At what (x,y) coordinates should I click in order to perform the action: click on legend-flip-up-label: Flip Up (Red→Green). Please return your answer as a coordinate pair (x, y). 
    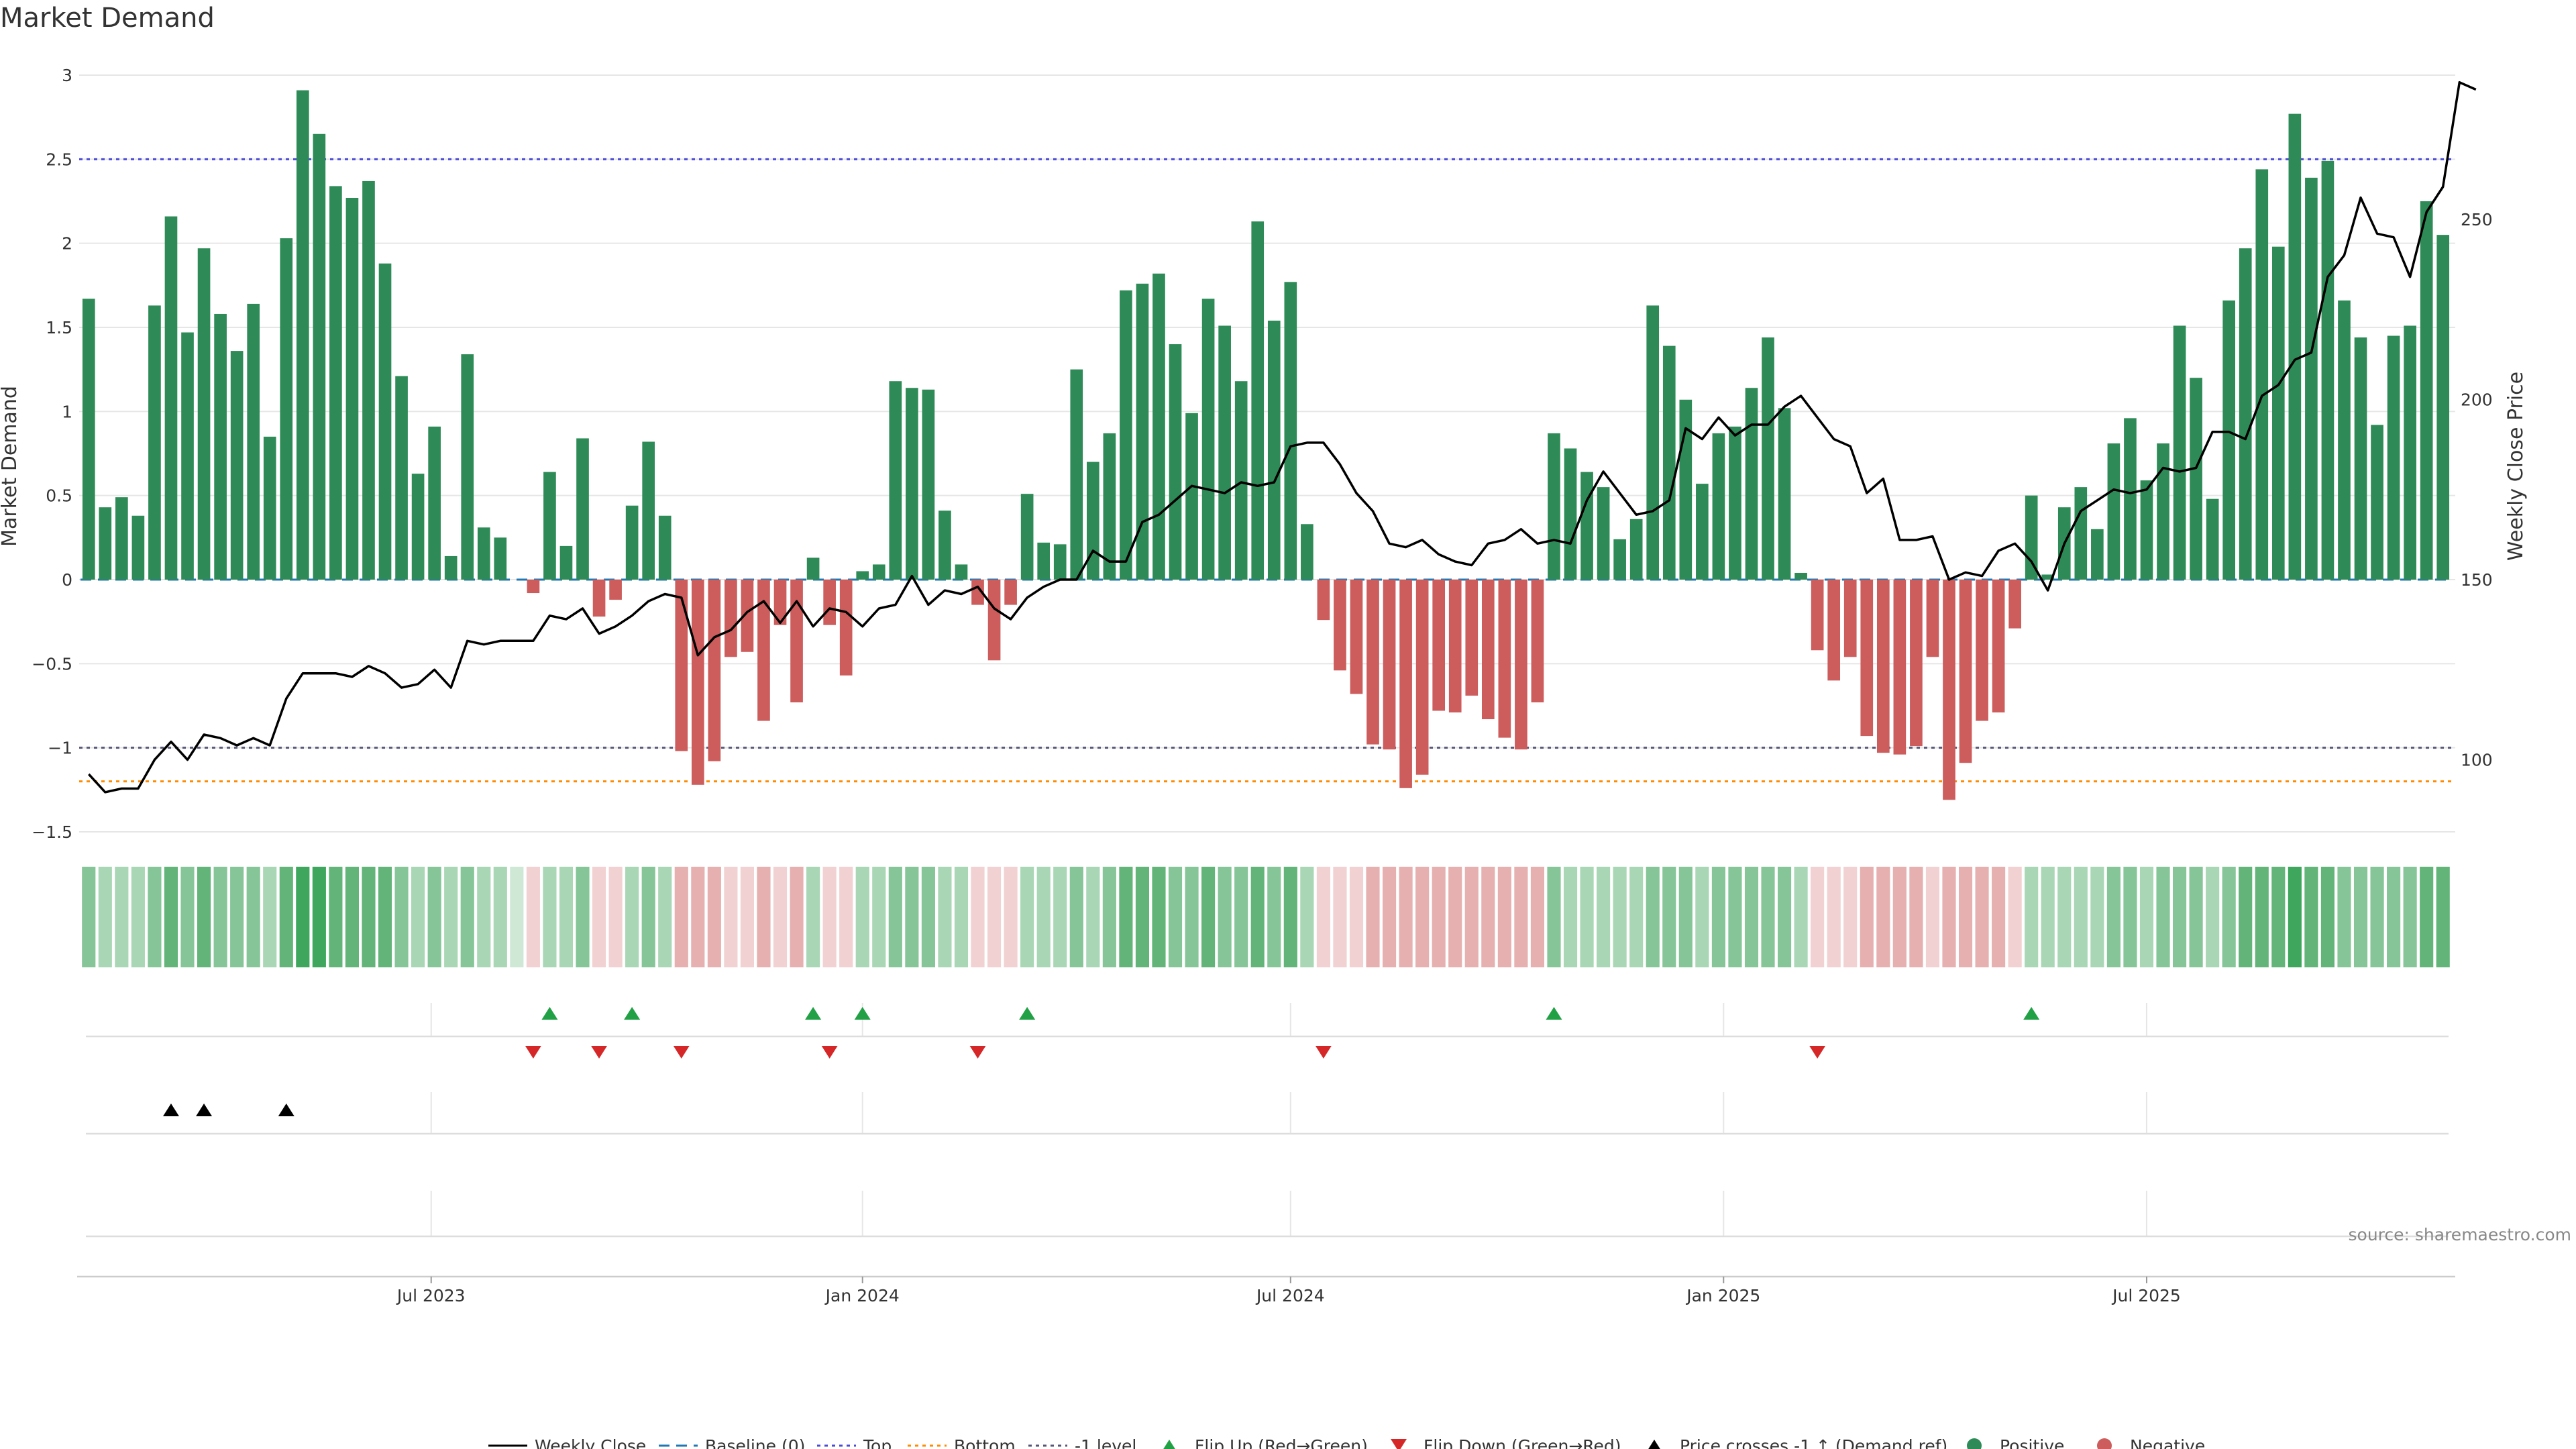
    Looking at the image, I should click on (1281, 1442).